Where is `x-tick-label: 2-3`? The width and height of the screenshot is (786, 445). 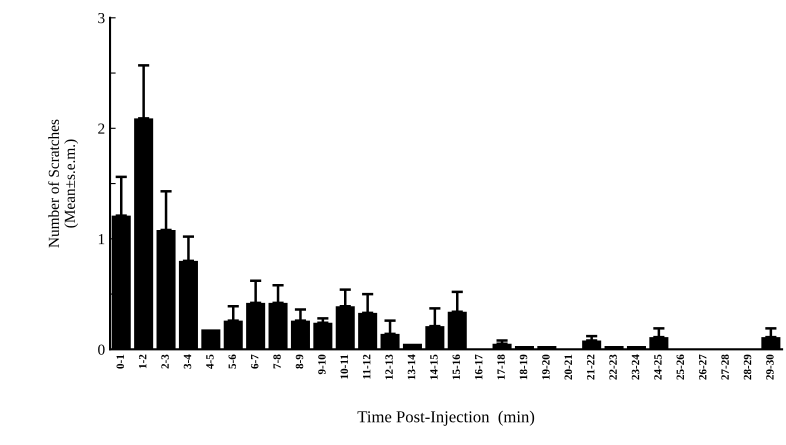 x-tick-label: 2-3 is located at coordinates (165, 361).